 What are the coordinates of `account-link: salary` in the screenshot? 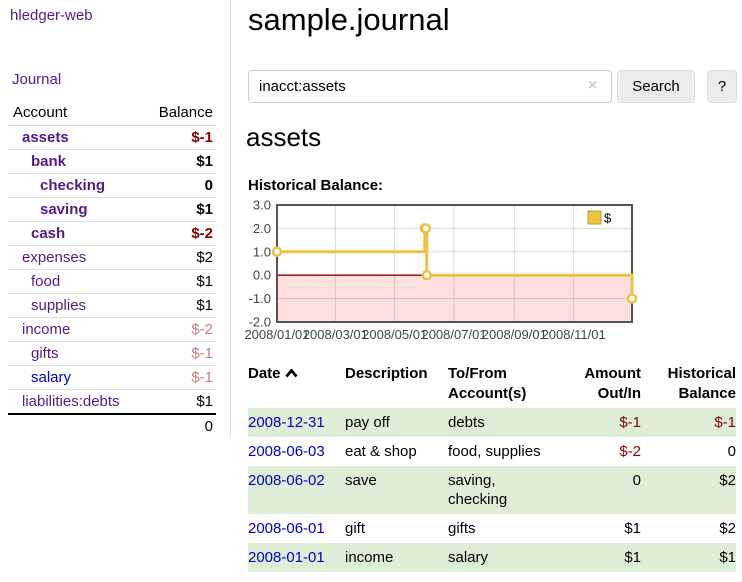 It's located at (51, 377).